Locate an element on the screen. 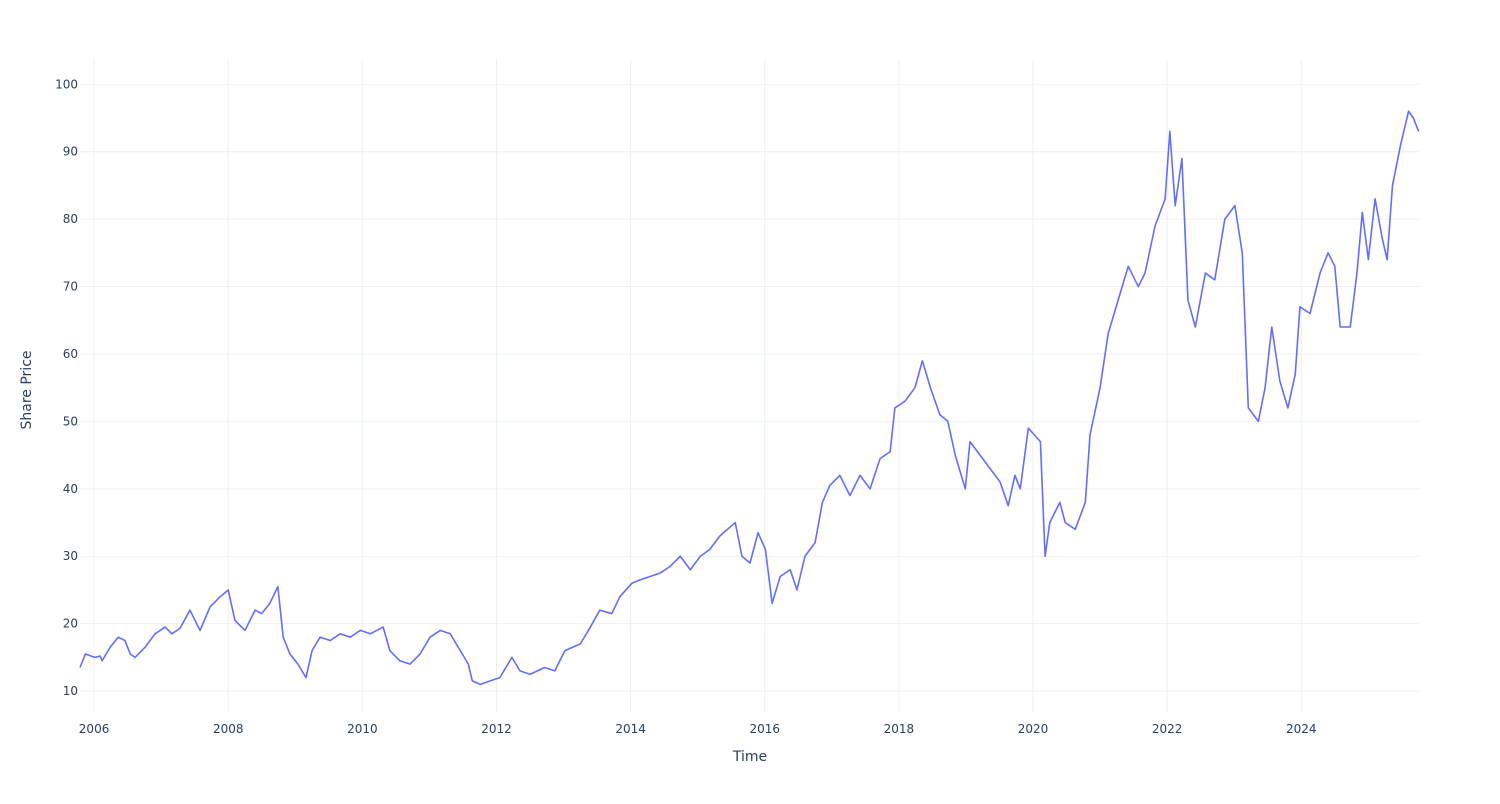 The image size is (1500, 804). x-tick-label: 2018 is located at coordinates (899, 729).